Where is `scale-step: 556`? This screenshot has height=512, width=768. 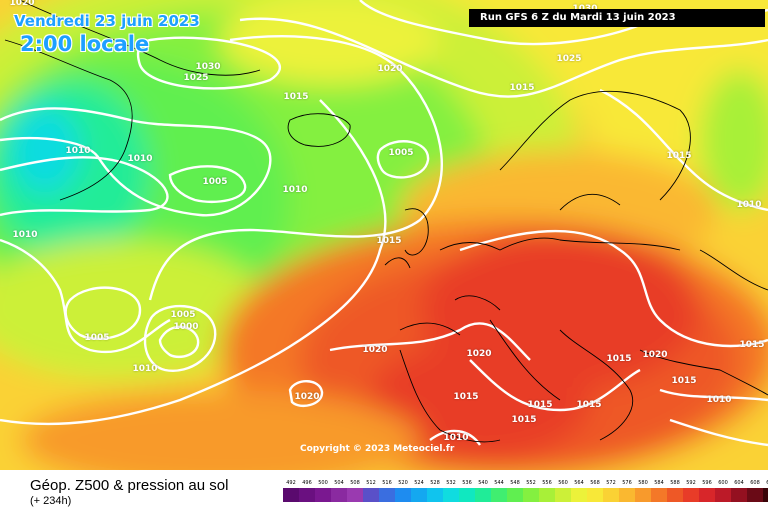
scale-step: 556 is located at coordinates (547, 490).